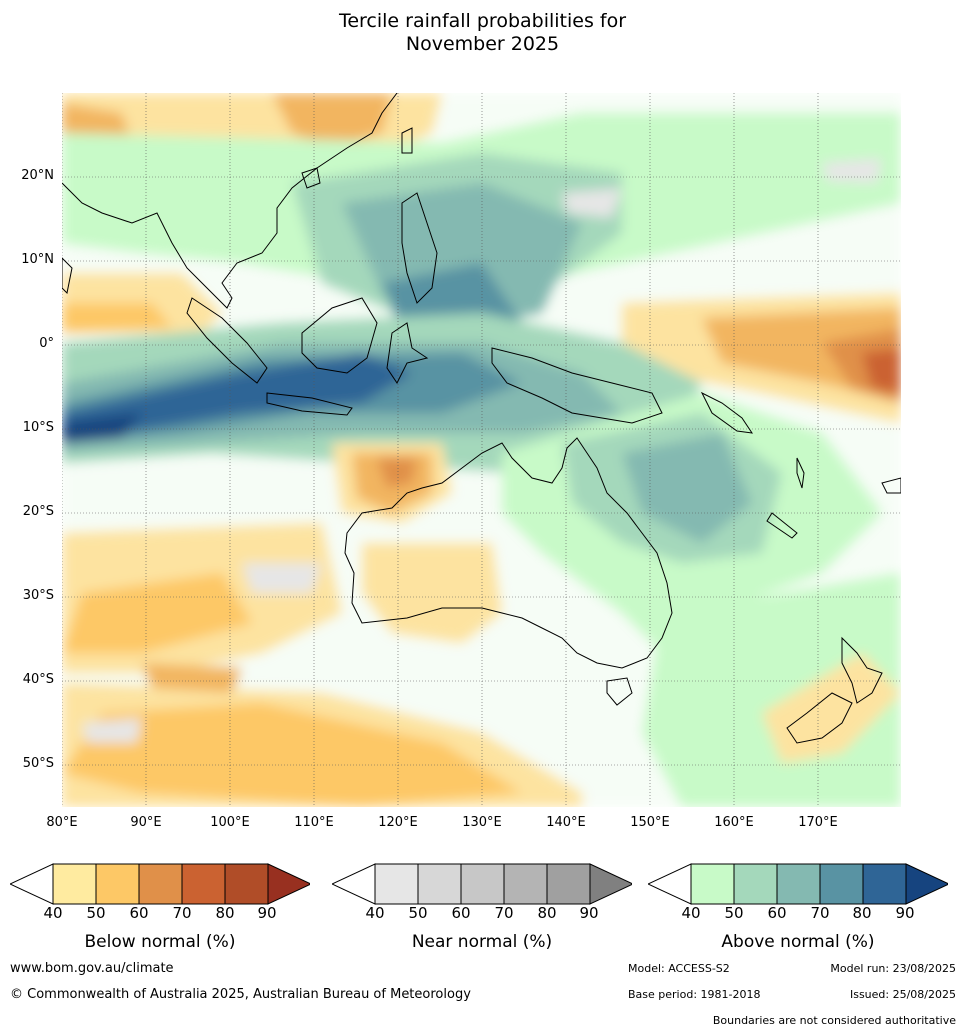 The image size is (965, 1035). What do you see at coordinates (547, 913) in the screenshot?
I see `tick-near-80: 80` at bounding box center [547, 913].